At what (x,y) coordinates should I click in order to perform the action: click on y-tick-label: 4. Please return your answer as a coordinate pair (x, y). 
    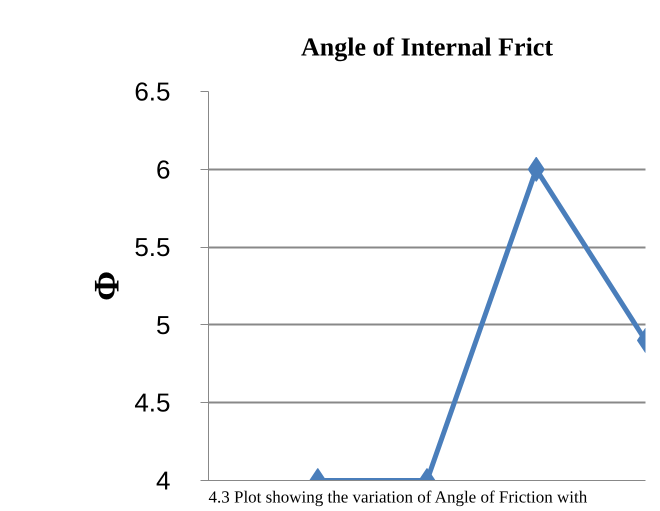
    Looking at the image, I should click on (163, 481).